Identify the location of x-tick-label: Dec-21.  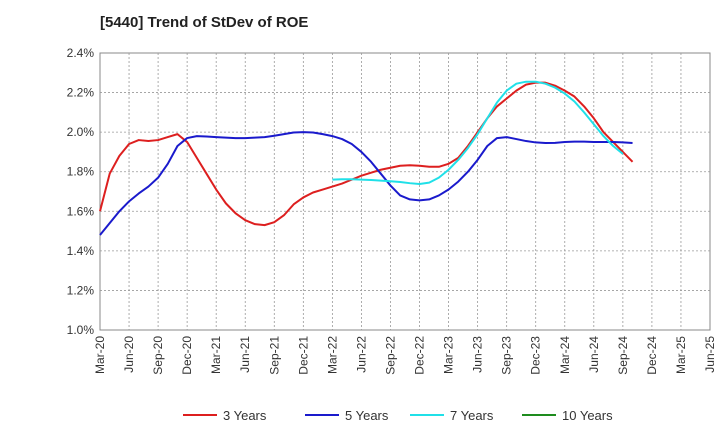
(303, 355).